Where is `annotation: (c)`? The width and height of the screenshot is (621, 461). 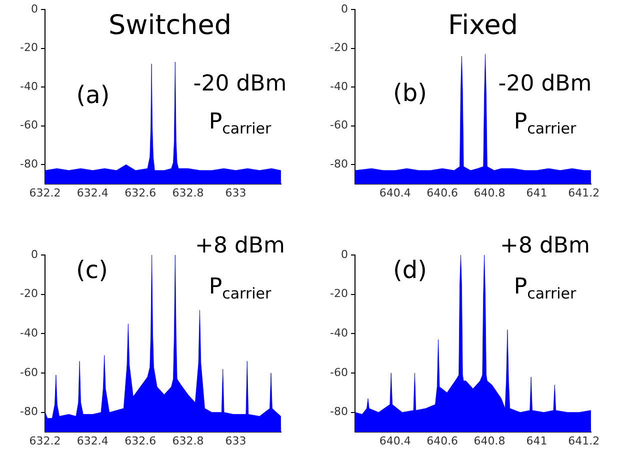 annotation: (c) is located at coordinates (92, 270).